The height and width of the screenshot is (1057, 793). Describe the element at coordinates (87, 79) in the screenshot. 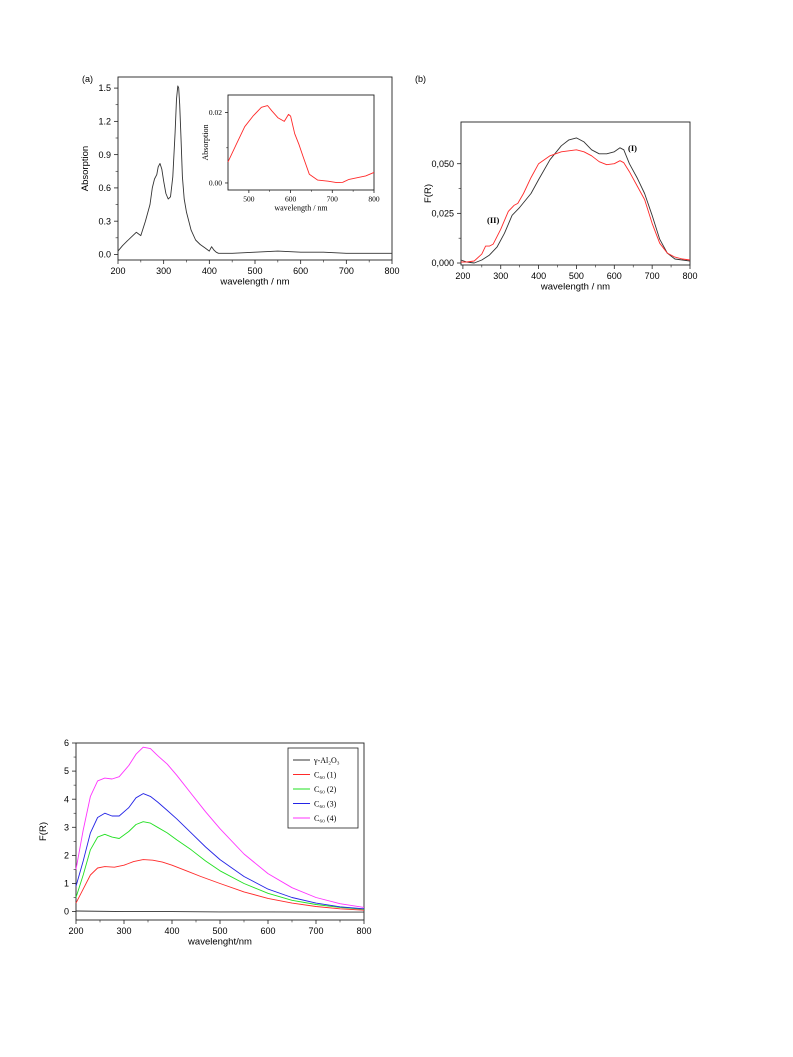

I see `panel-label: (a)` at that location.